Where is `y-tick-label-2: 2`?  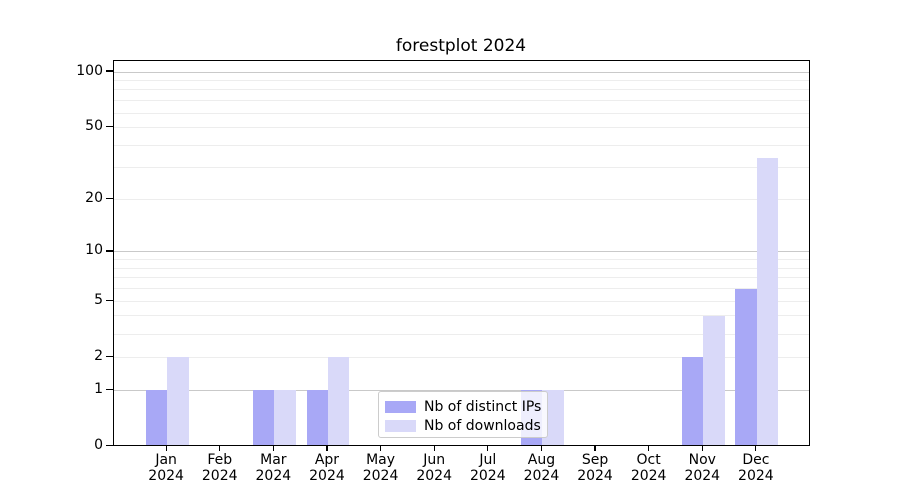 y-tick-label-2: 2 is located at coordinates (98, 355).